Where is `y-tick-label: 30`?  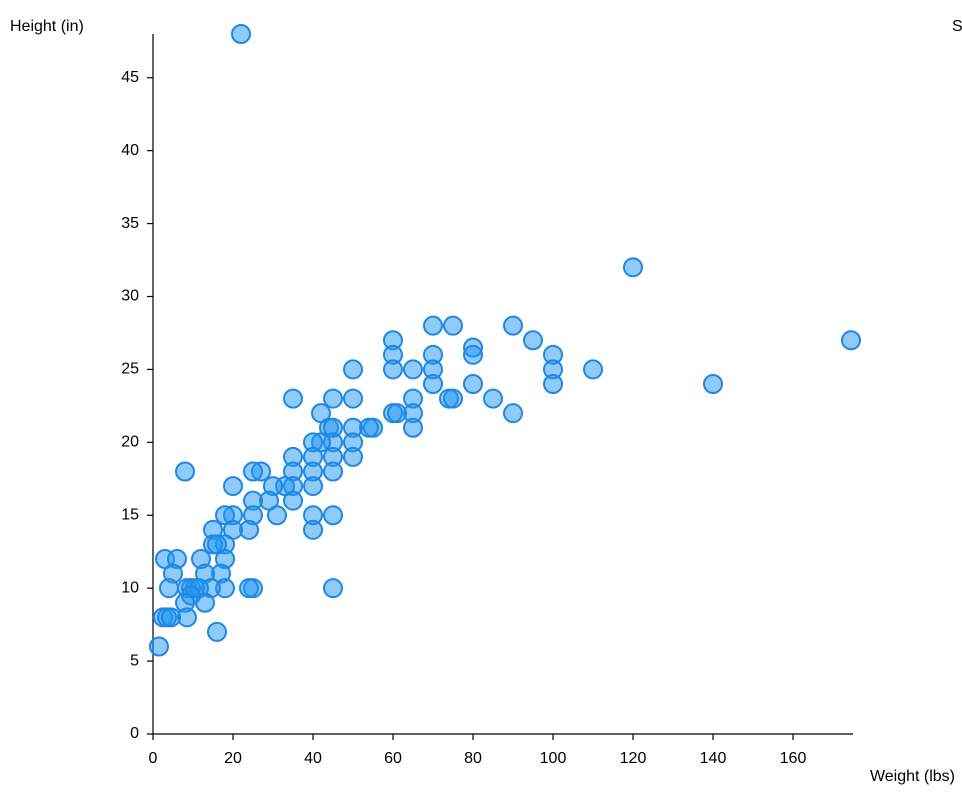
y-tick-label: 30 is located at coordinates (130, 296).